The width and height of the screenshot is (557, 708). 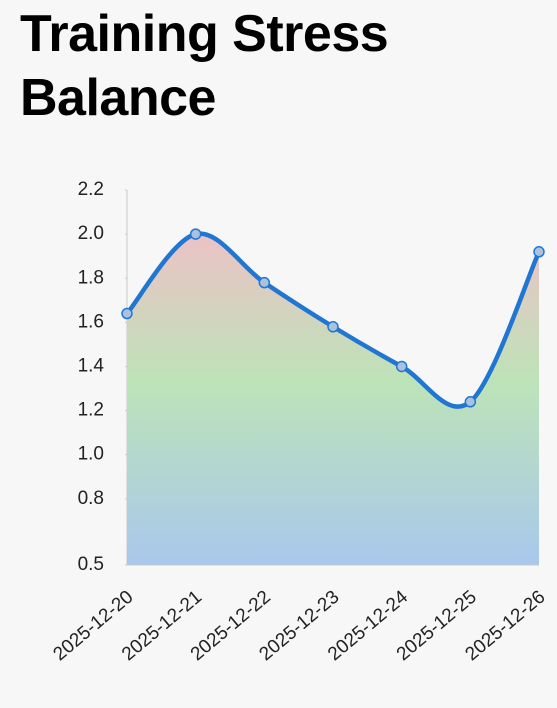 What do you see at coordinates (91, 233) in the screenshot?
I see `y-tick-label: 2.0` at bounding box center [91, 233].